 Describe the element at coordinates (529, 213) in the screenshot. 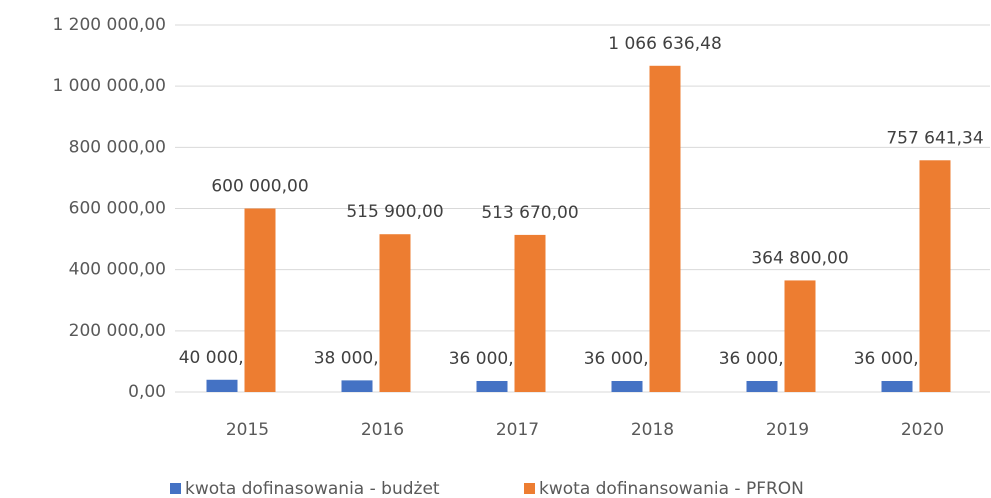

I see `data-label: 513 670,00` at that location.